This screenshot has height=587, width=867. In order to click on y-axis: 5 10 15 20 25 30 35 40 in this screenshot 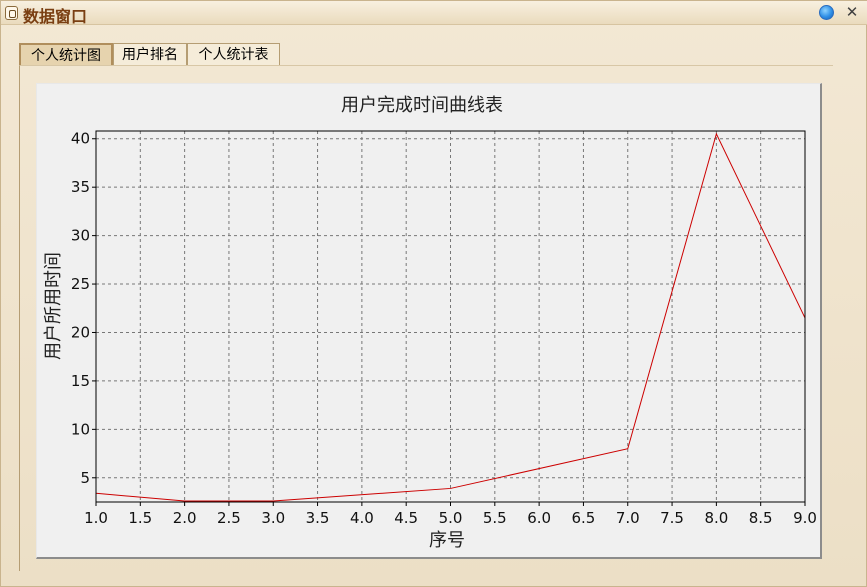, I will do `click(83, 308)`.